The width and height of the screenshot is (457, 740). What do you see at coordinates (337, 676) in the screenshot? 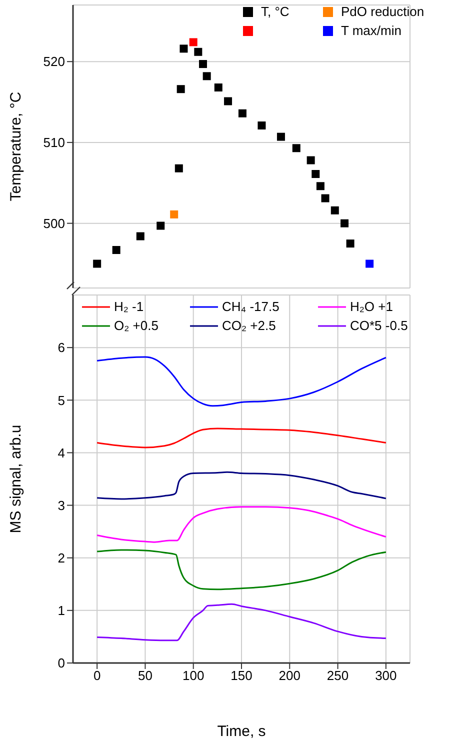
I see `x-tick-label: 250` at bounding box center [337, 676].